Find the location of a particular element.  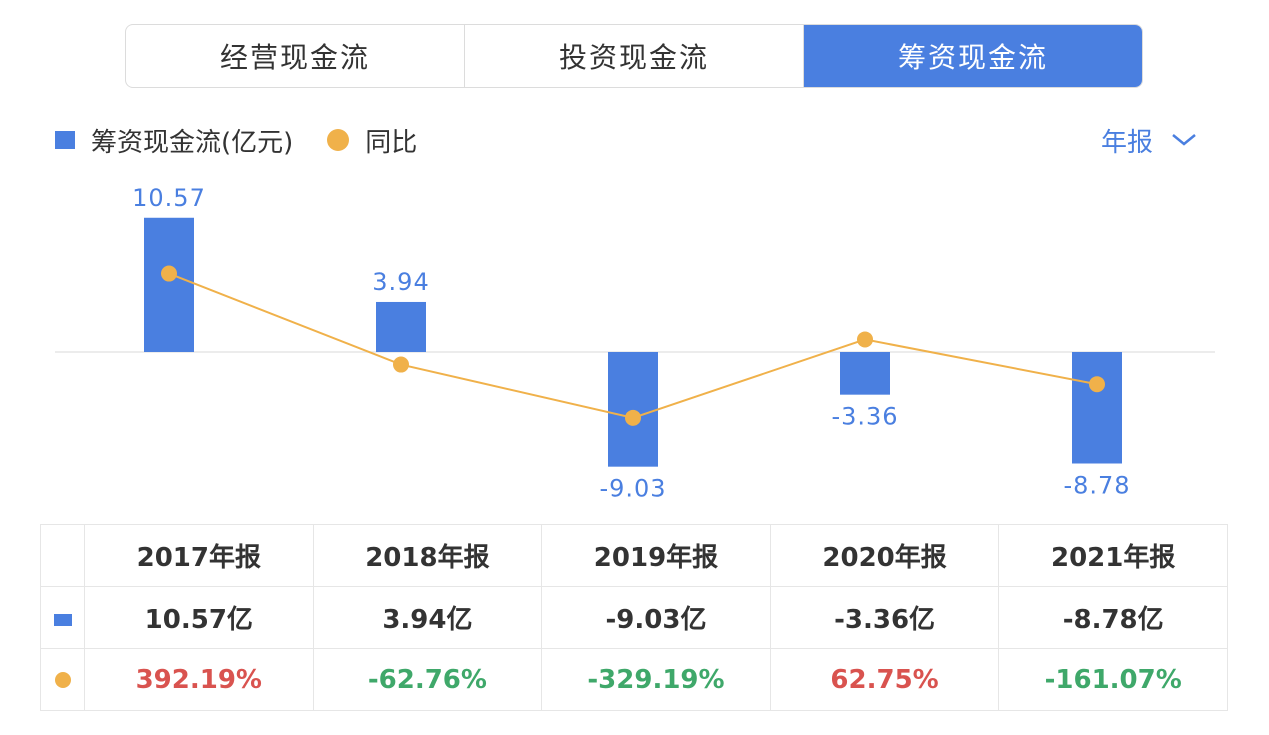

legend-bar-swatch is located at coordinates (65, 140).